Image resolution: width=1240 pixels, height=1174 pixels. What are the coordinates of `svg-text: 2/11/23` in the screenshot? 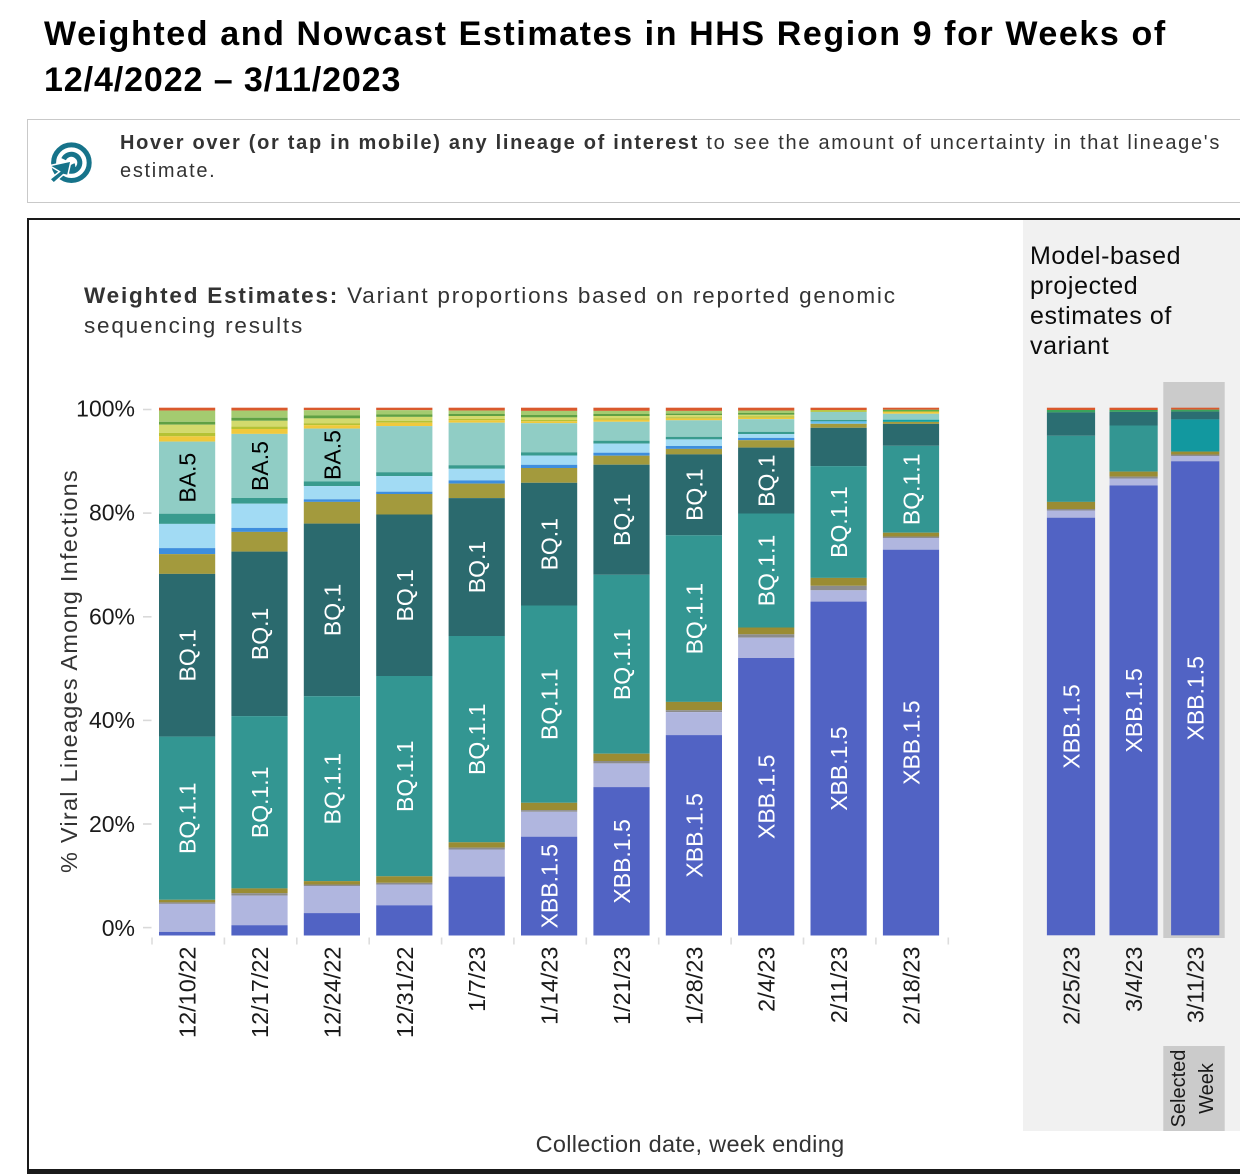 It's located at (839, 985).